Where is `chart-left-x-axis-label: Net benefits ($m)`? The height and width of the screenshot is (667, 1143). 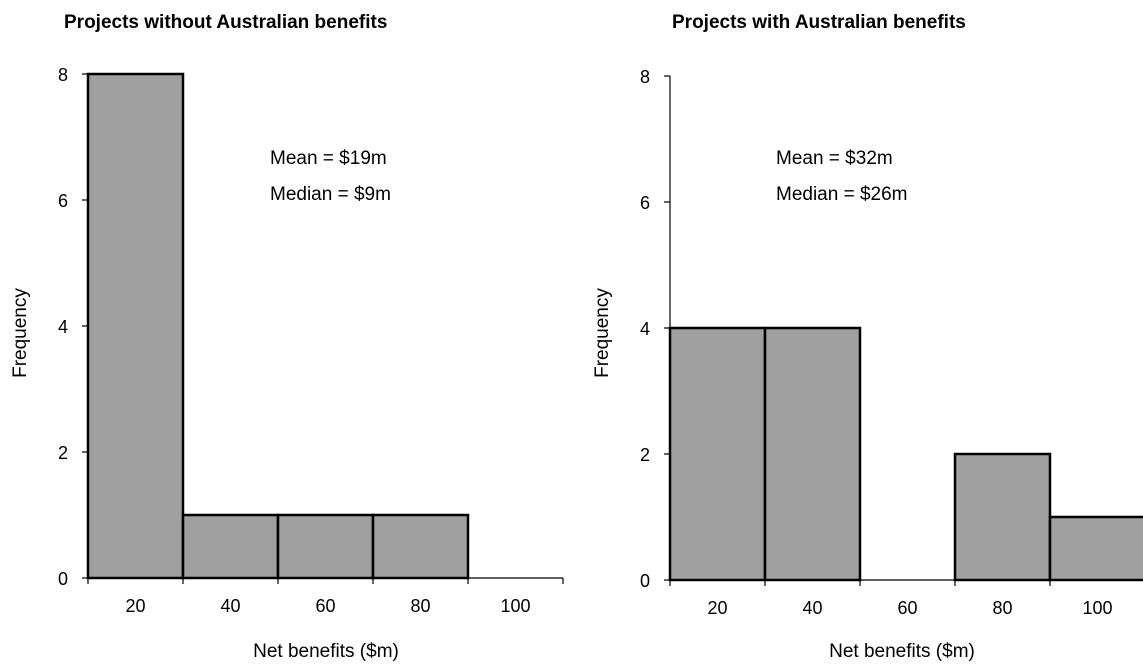 chart-left-x-axis-label: Net benefits ($m) is located at coordinates (326, 651).